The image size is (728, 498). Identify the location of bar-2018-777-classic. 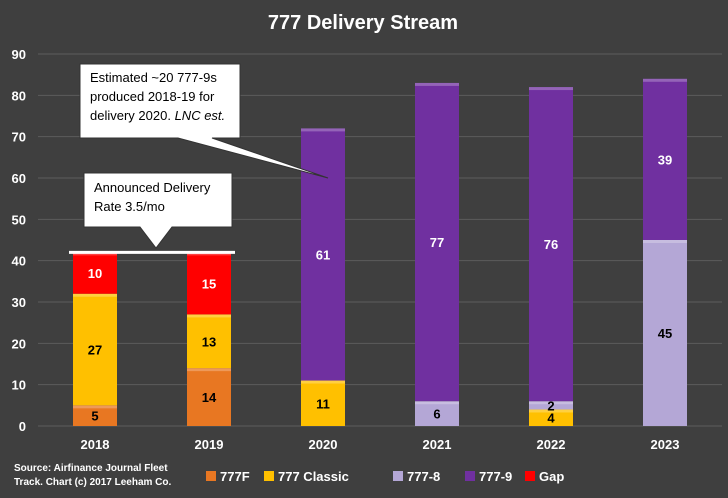
(95, 349).